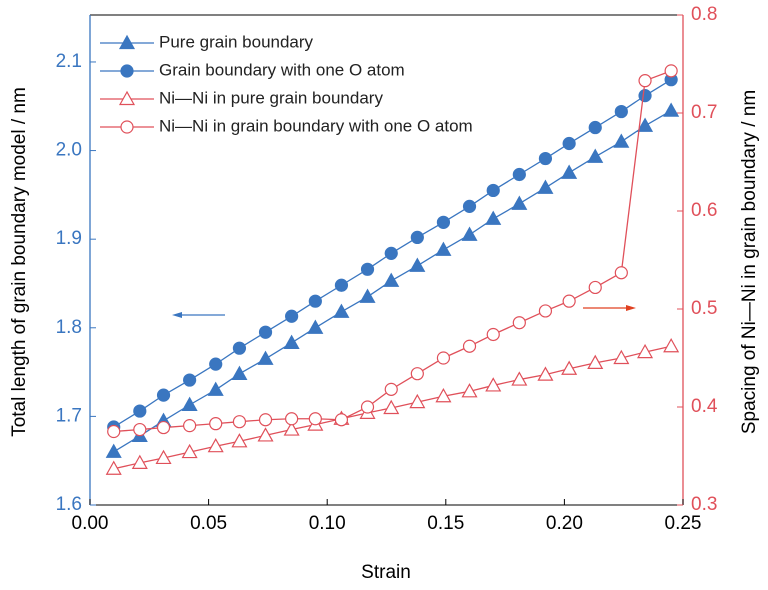 Image resolution: width=768 pixels, height=590 pixels. I want to click on x-axis-label: Strain, so click(386, 572).